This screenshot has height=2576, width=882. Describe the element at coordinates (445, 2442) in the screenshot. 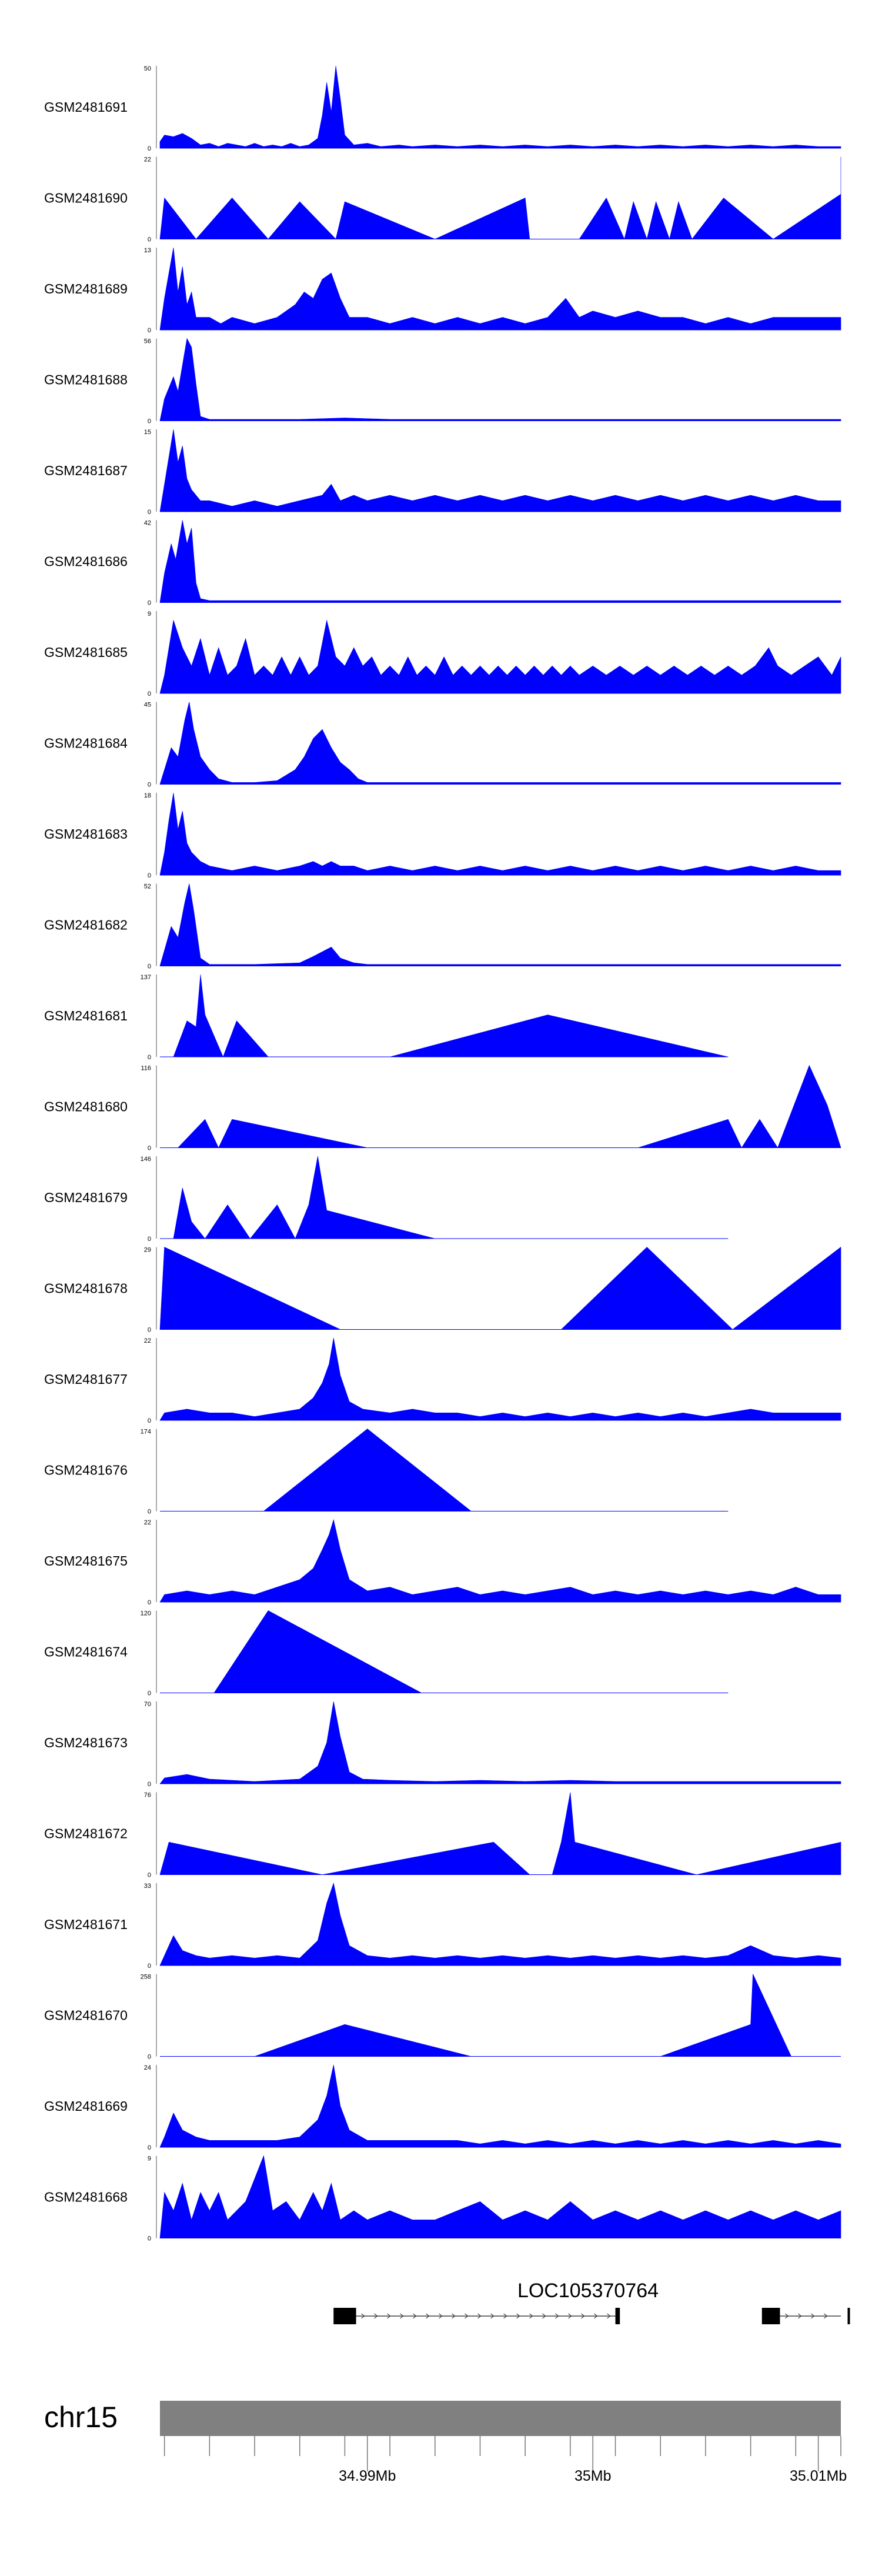

I see `chromosome-ideogram: chr15 34.99Mb 35Mb 35.01Mb` at that location.